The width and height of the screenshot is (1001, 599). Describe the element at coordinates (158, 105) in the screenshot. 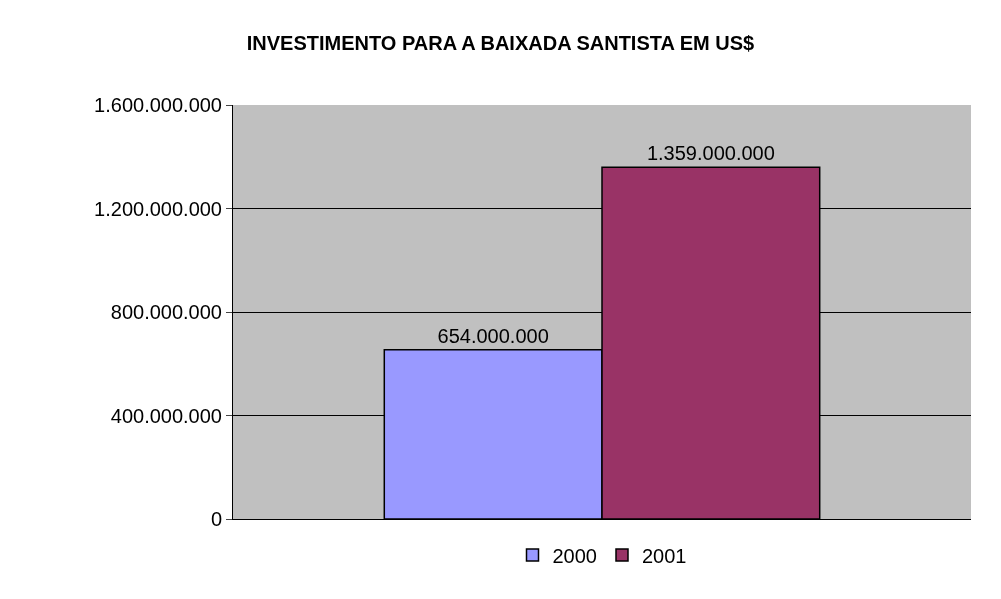

I see `y-tick-label: 1.600.000.000` at that location.